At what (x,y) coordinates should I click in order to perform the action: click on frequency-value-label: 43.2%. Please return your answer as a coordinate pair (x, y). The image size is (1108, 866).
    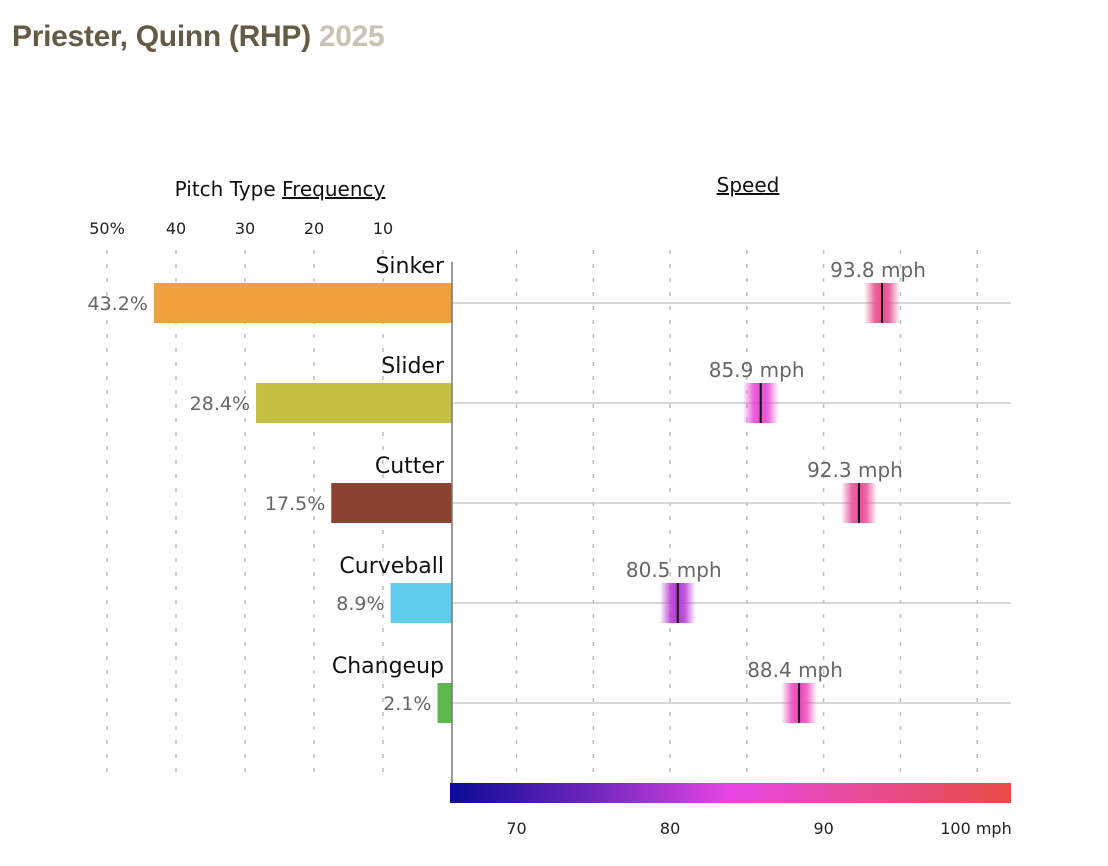
    Looking at the image, I should click on (118, 304).